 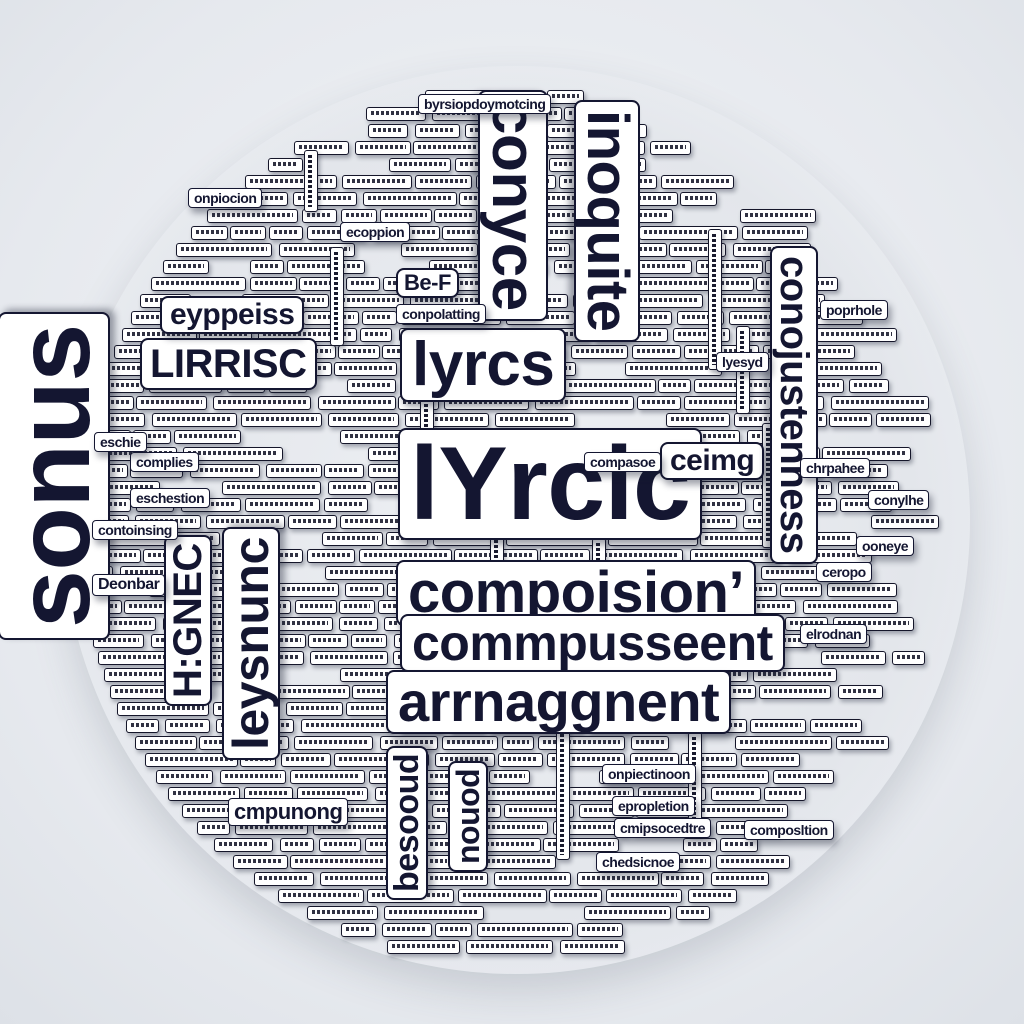 I want to click on word-small: conylhe, so click(x=899, y=500).